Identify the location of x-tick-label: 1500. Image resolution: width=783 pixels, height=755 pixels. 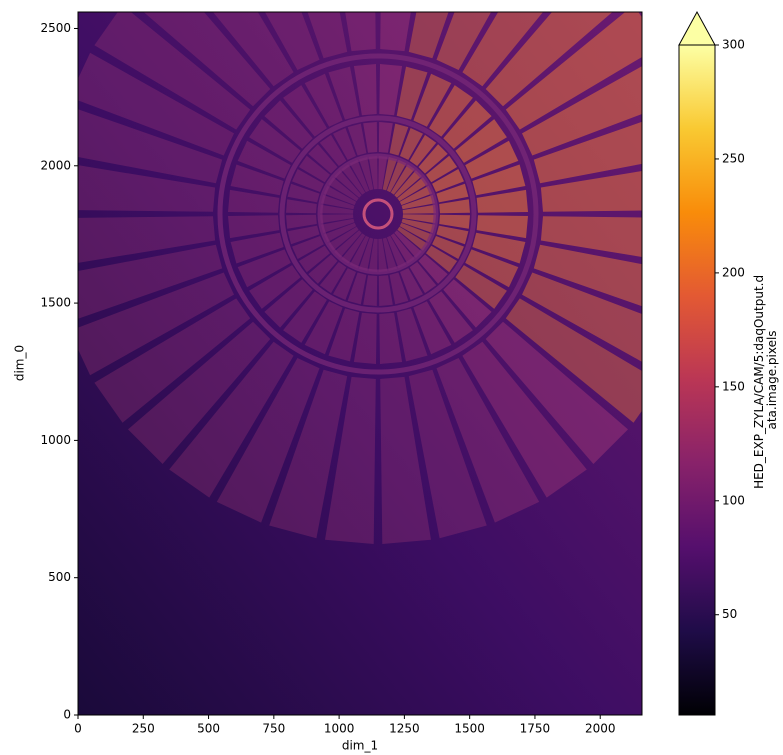
(469, 729).